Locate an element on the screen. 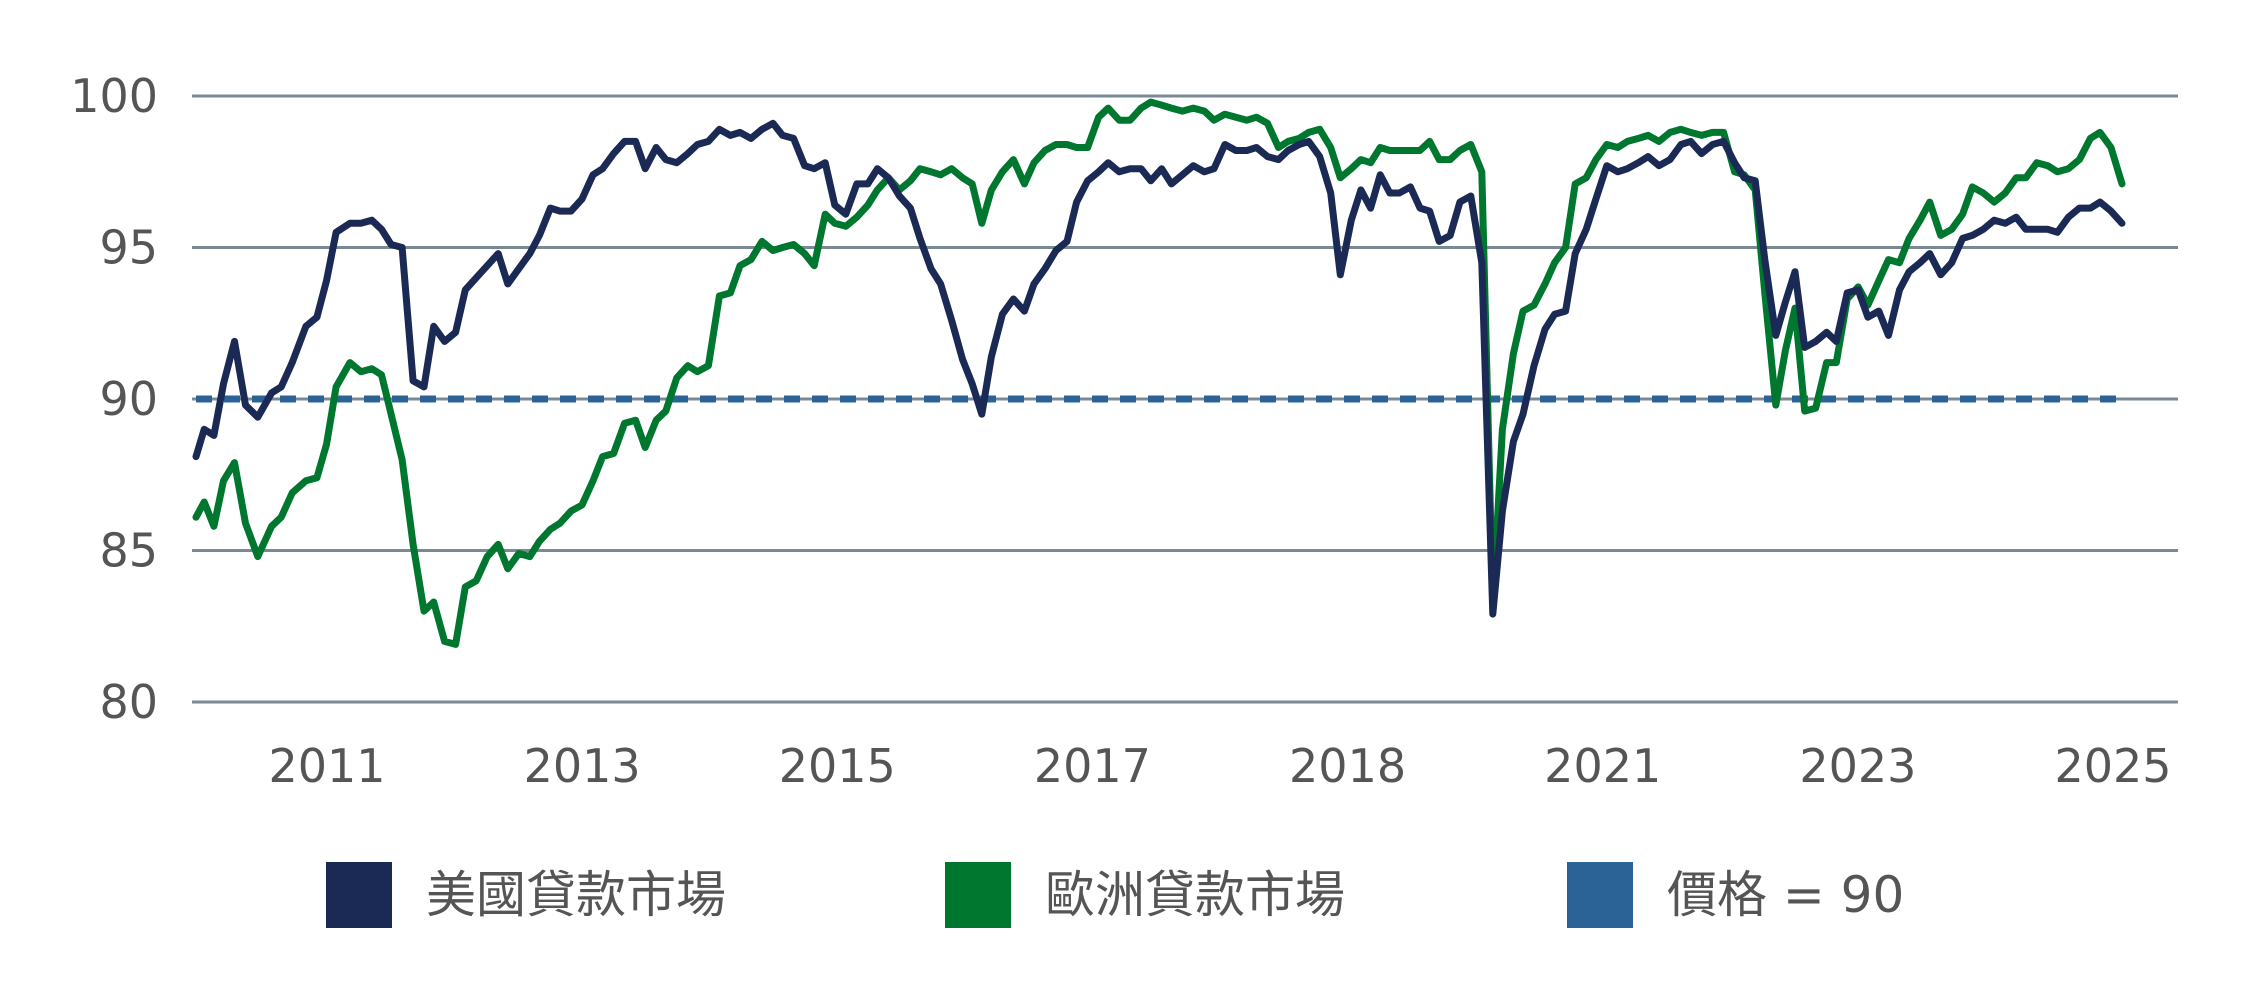 This screenshot has width=2242, height=992. x-tick-label: 2017 is located at coordinates (1092, 766).